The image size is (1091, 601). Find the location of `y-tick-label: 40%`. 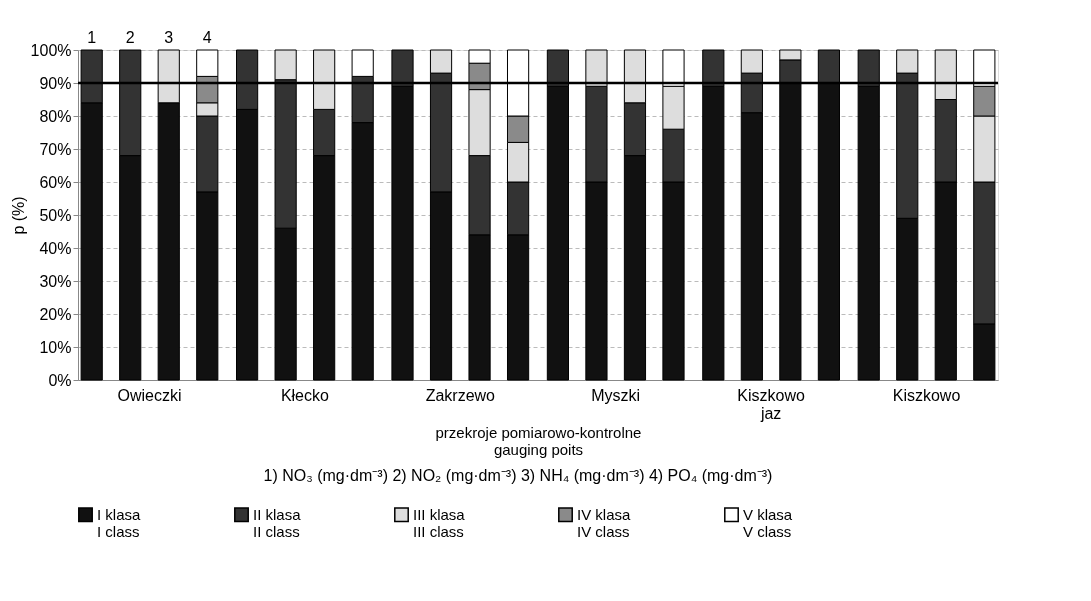

y-tick-label: 40% is located at coordinates (55, 248).